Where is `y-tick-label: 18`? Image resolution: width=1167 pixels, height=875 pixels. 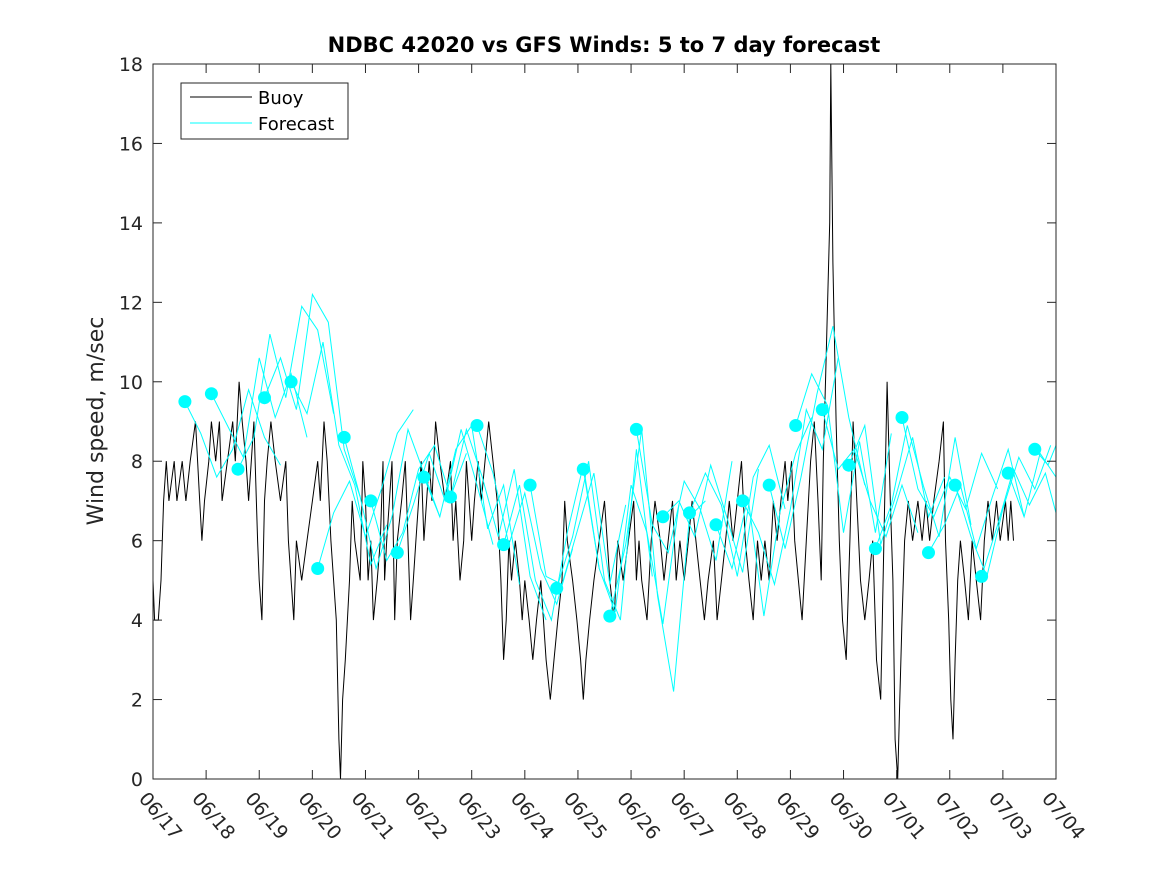 y-tick-label: 18 is located at coordinates (131, 65).